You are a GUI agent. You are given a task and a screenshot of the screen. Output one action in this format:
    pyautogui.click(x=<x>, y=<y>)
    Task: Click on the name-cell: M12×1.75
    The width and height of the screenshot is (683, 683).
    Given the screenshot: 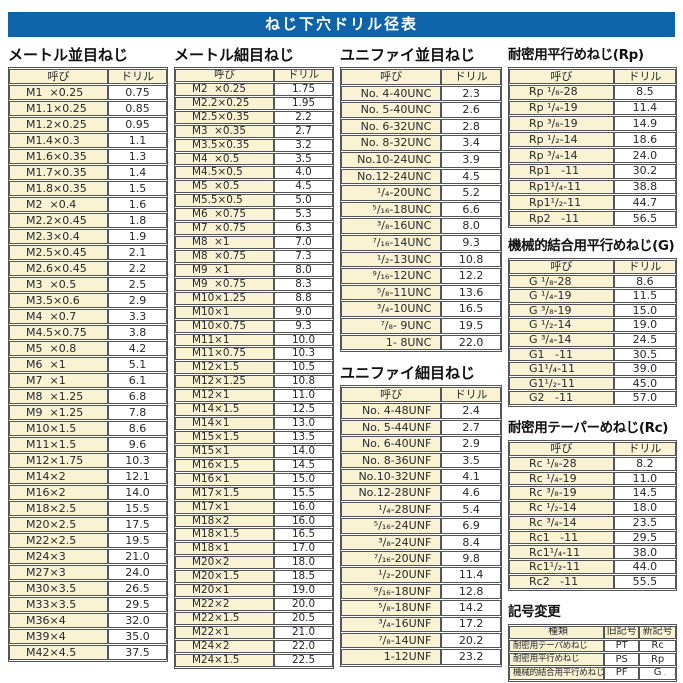 What is the action you would take?
    pyautogui.click(x=59, y=460)
    